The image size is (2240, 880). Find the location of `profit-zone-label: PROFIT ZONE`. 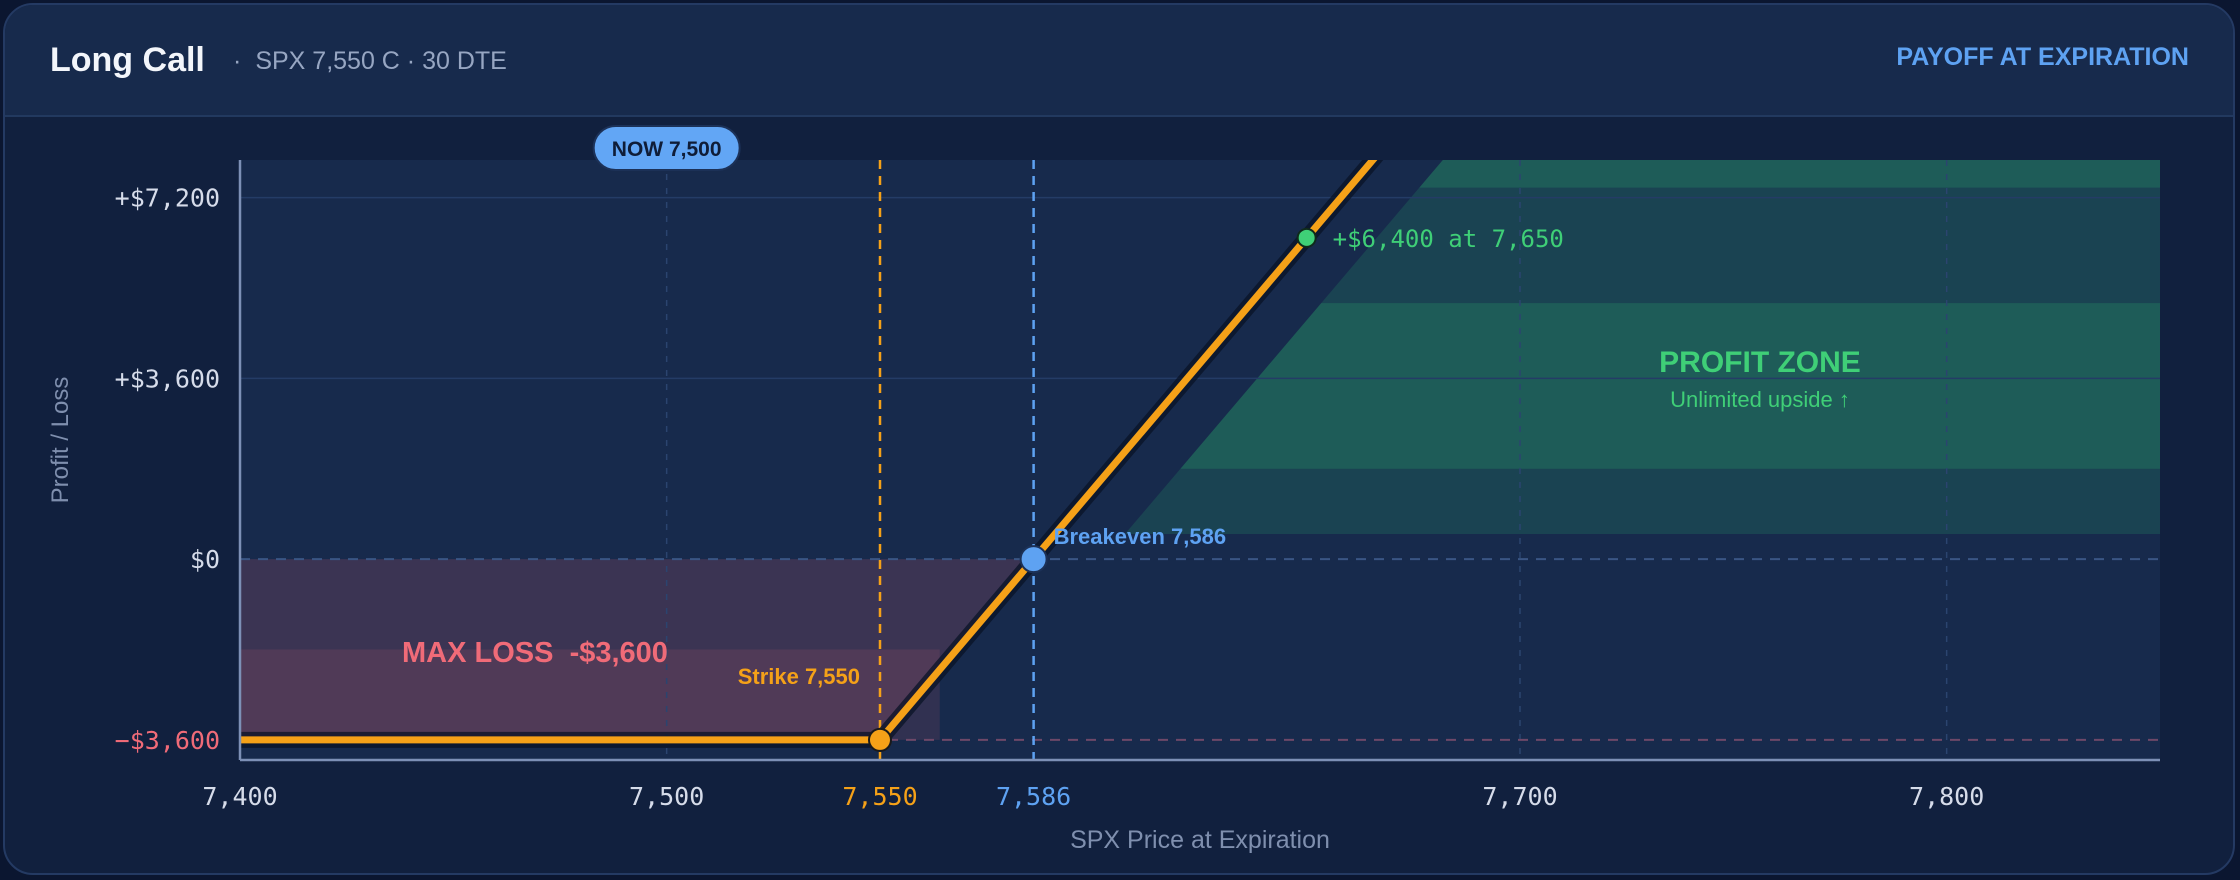

profit-zone-label: PROFIT ZONE is located at coordinates (1760, 362).